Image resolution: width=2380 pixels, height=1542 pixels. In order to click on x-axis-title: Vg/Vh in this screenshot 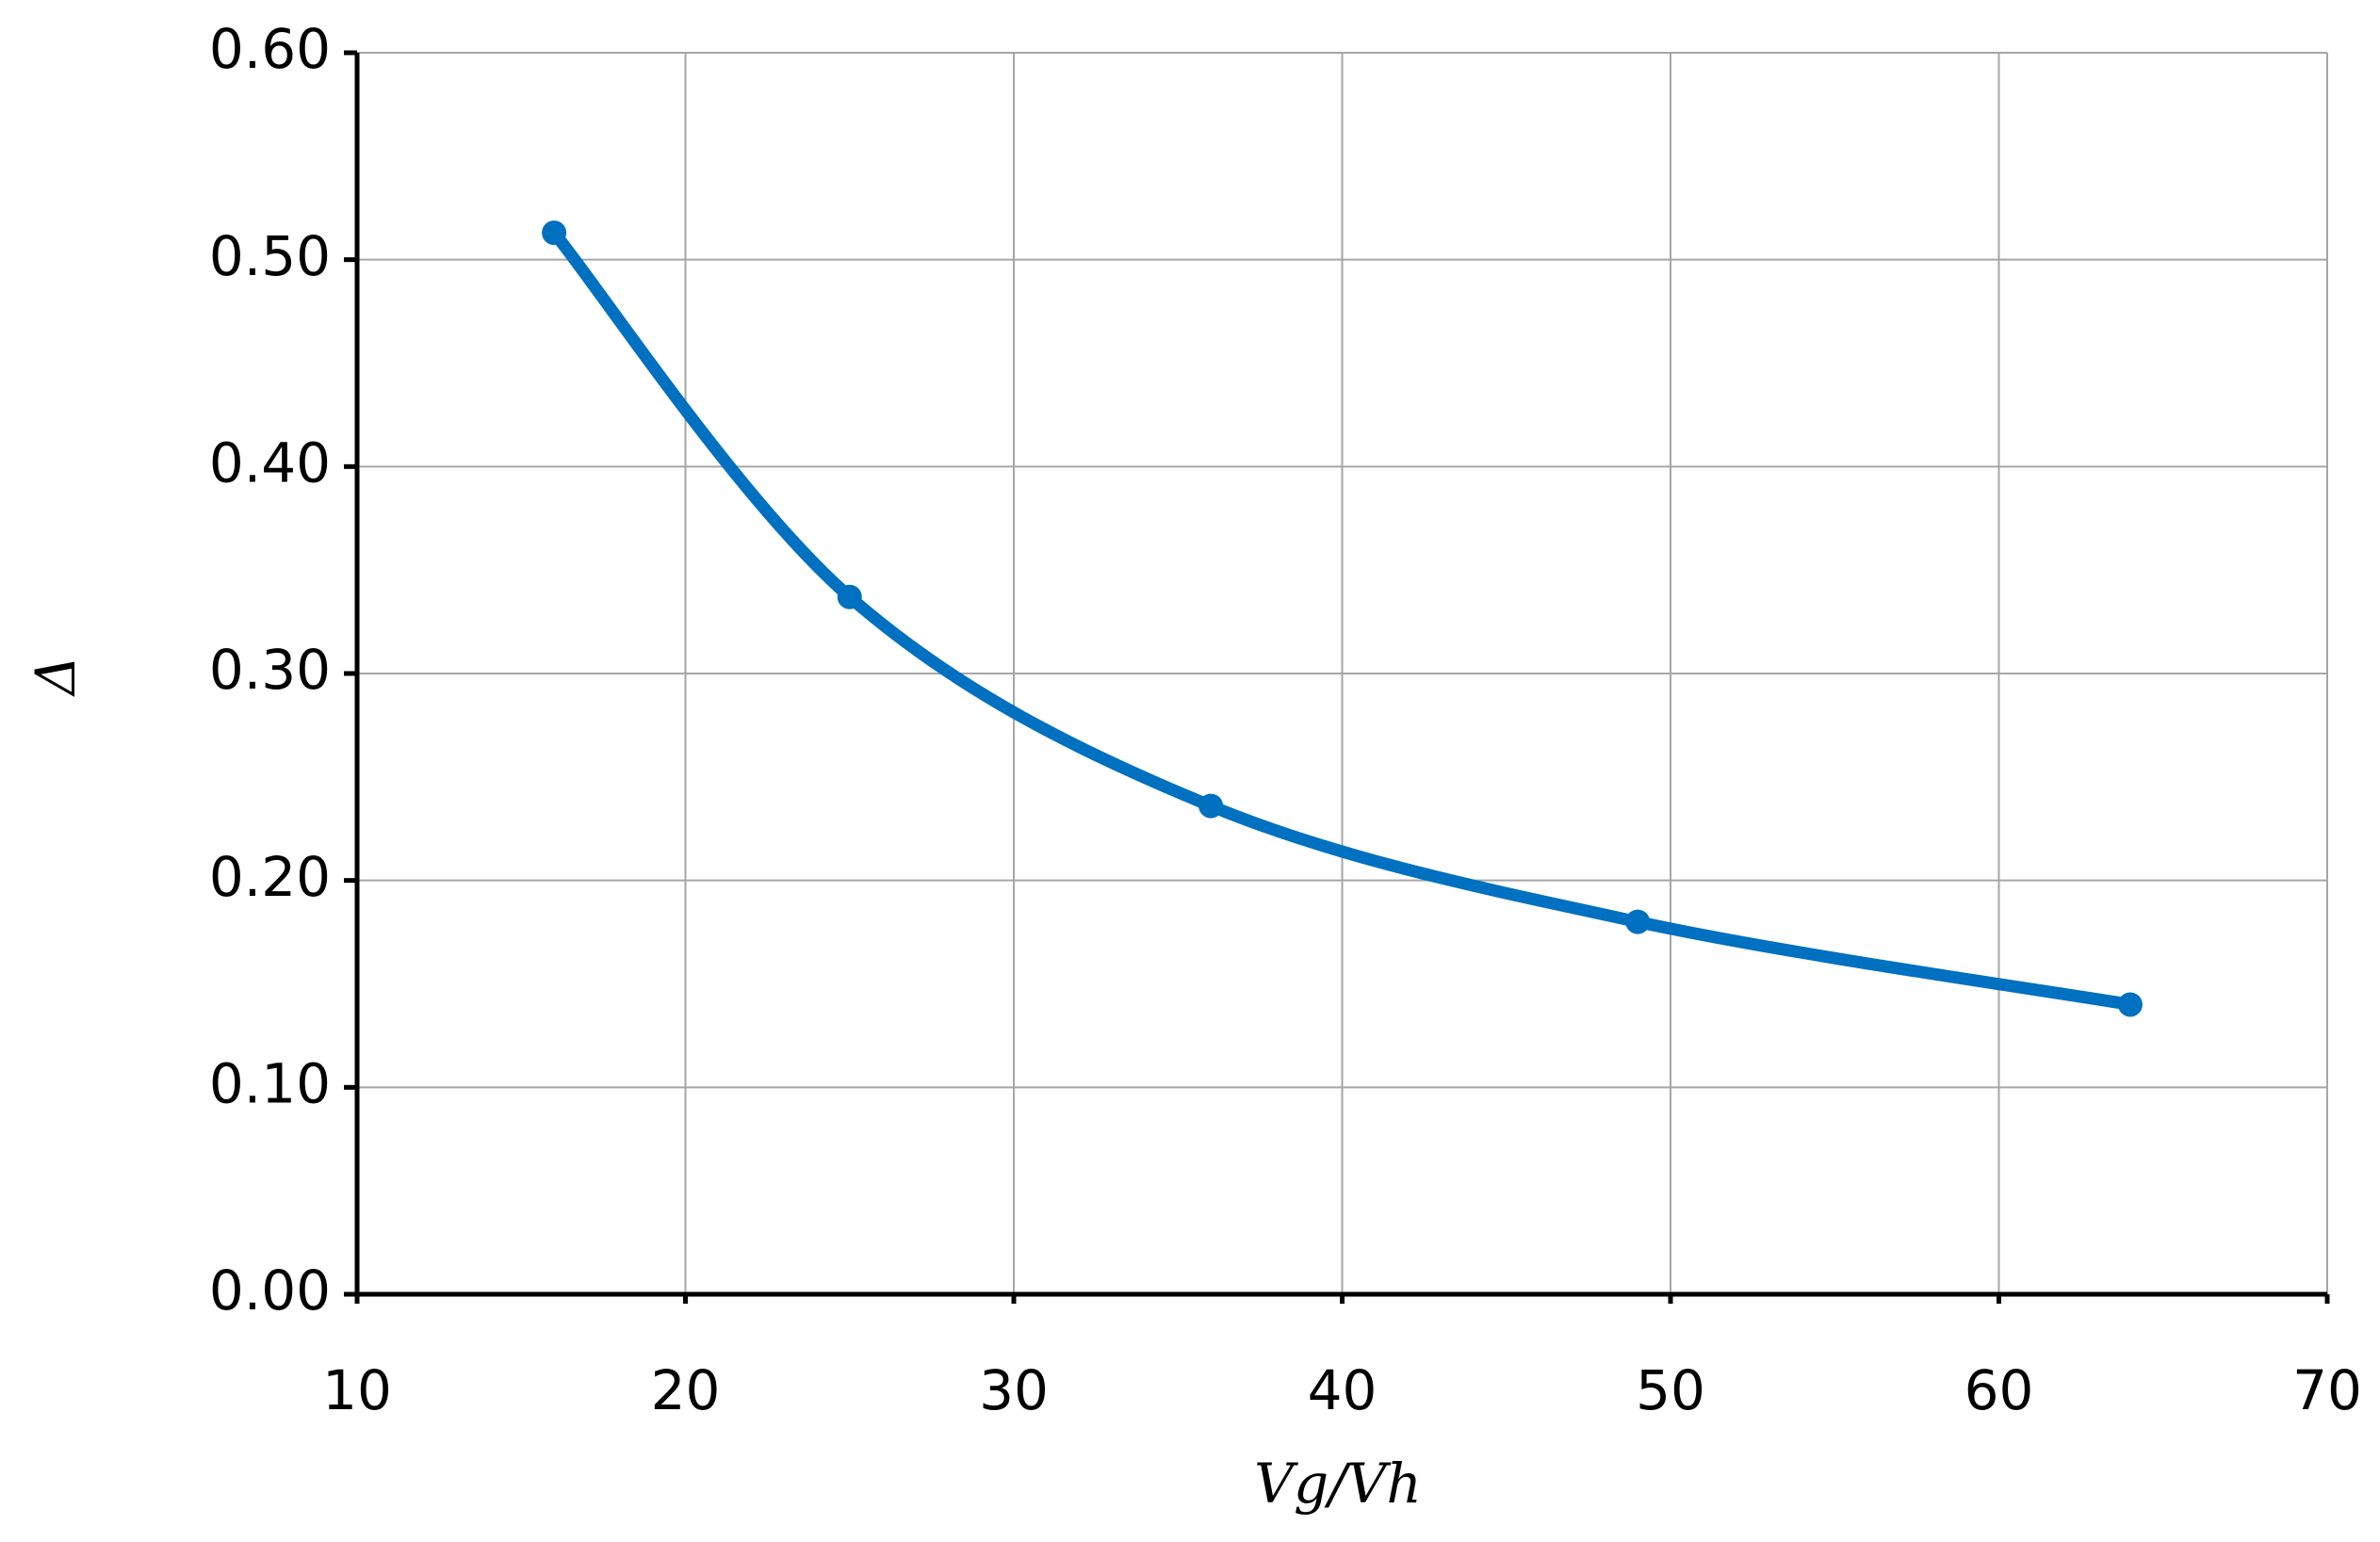, I will do `click(1338, 1484)`.